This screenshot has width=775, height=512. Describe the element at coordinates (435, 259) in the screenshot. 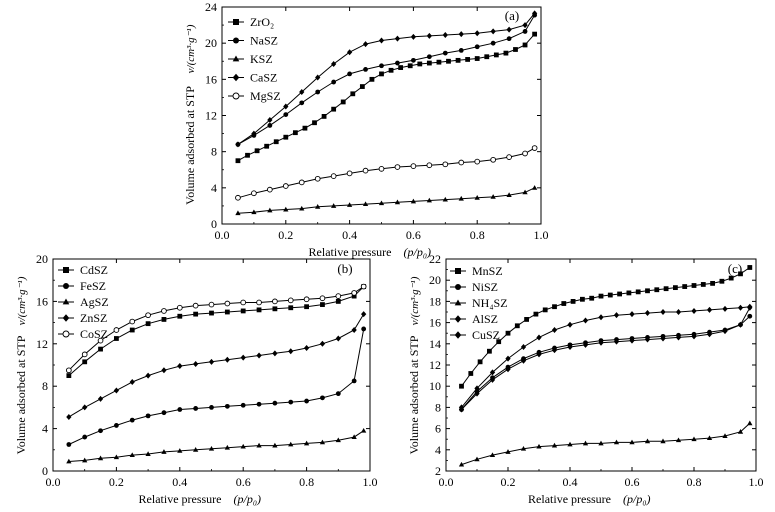

I see `y-tick-label: 22` at that location.